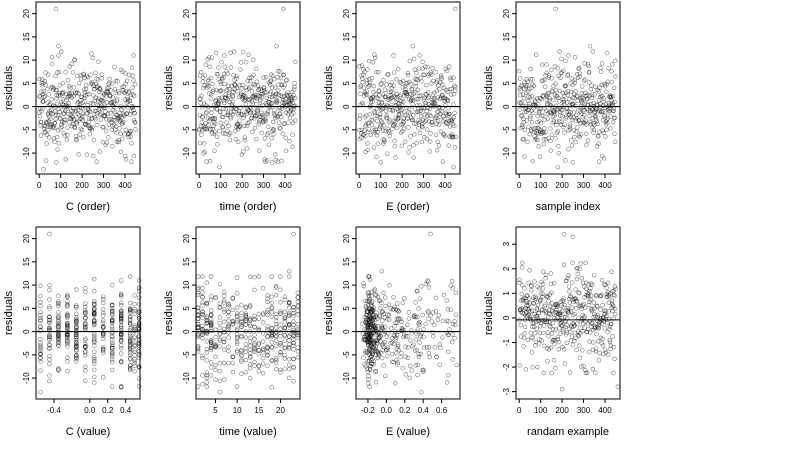 The width and height of the screenshot is (800, 450). Describe the element at coordinates (506, 342) in the screenshot. I see `y-tick-label: -1` at that location.